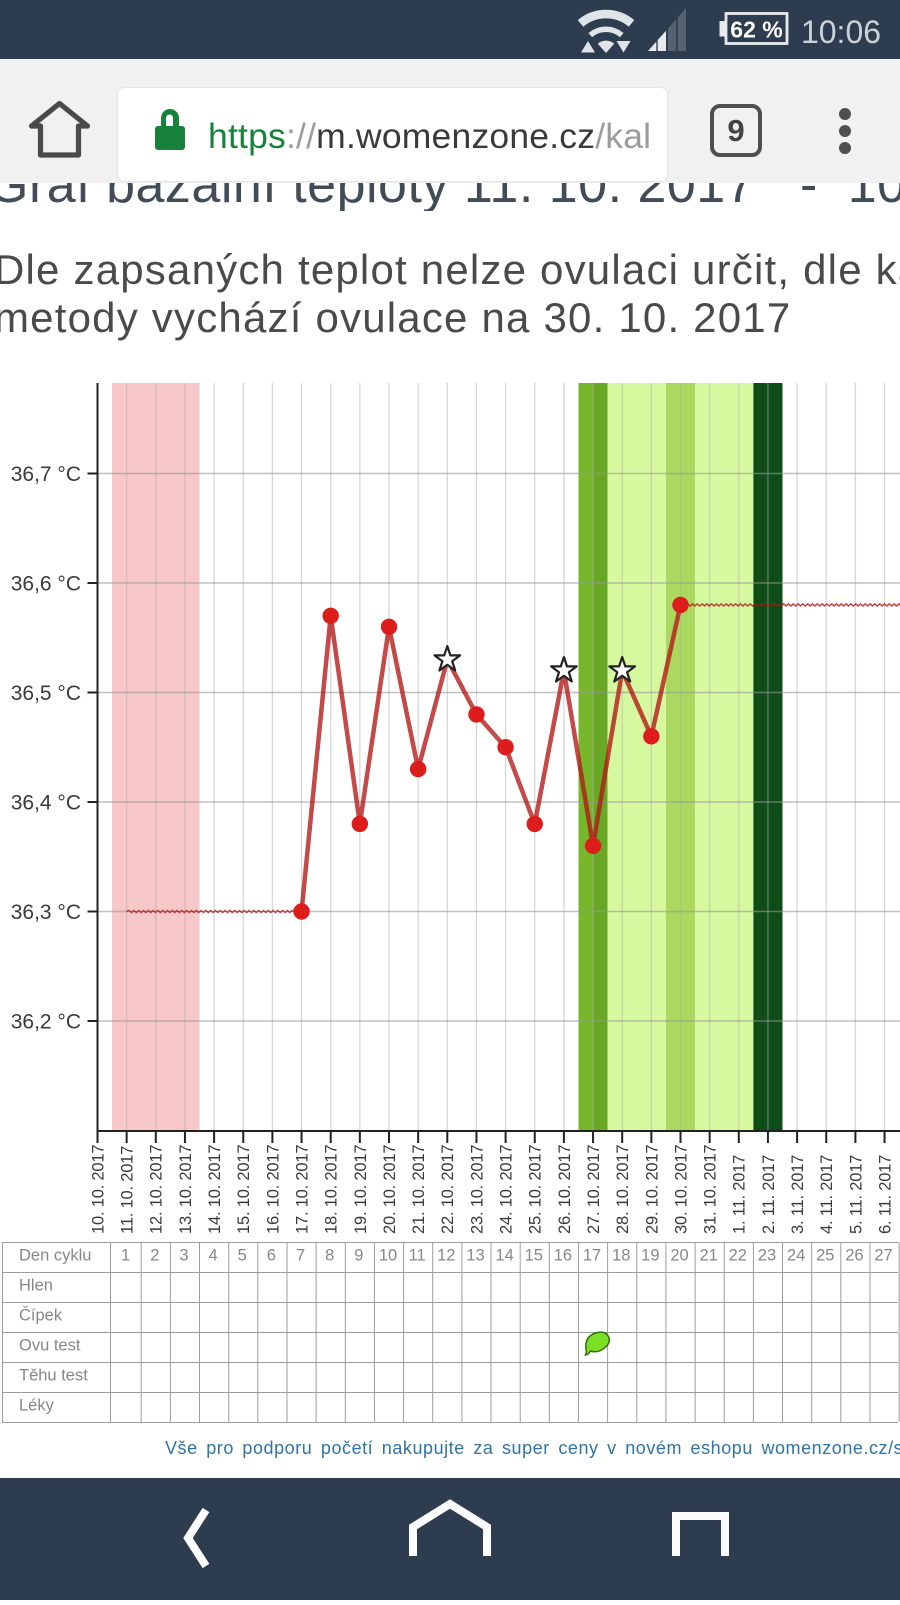 The image size is (900, 1605). What do you see at coordinates (183, 1256) in the screenshot?
I see `svg-text: 3` at bounding box center [183, 1256].